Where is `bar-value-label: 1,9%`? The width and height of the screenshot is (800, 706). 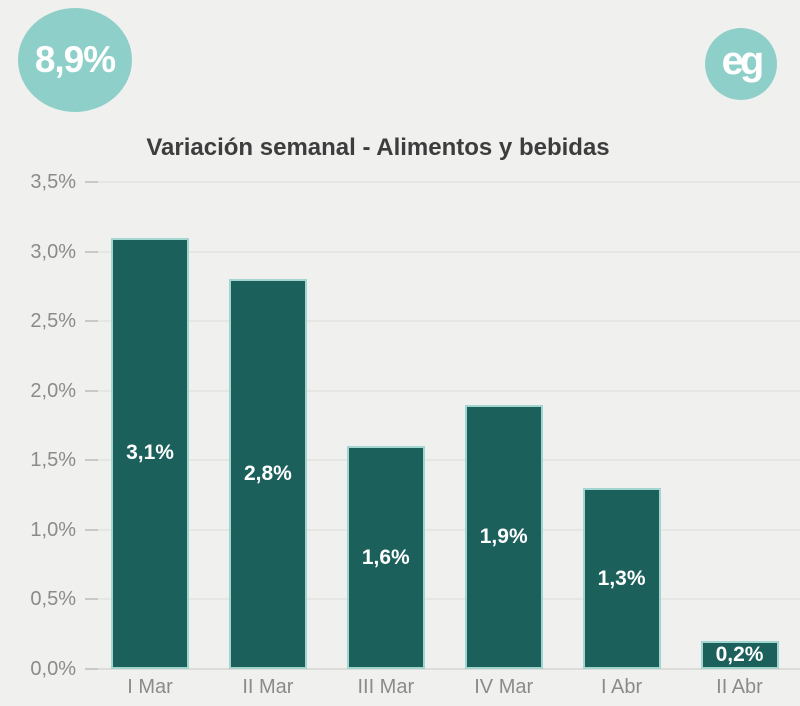
bar-value-label: 1,9% is located at coordinates (503, 536).